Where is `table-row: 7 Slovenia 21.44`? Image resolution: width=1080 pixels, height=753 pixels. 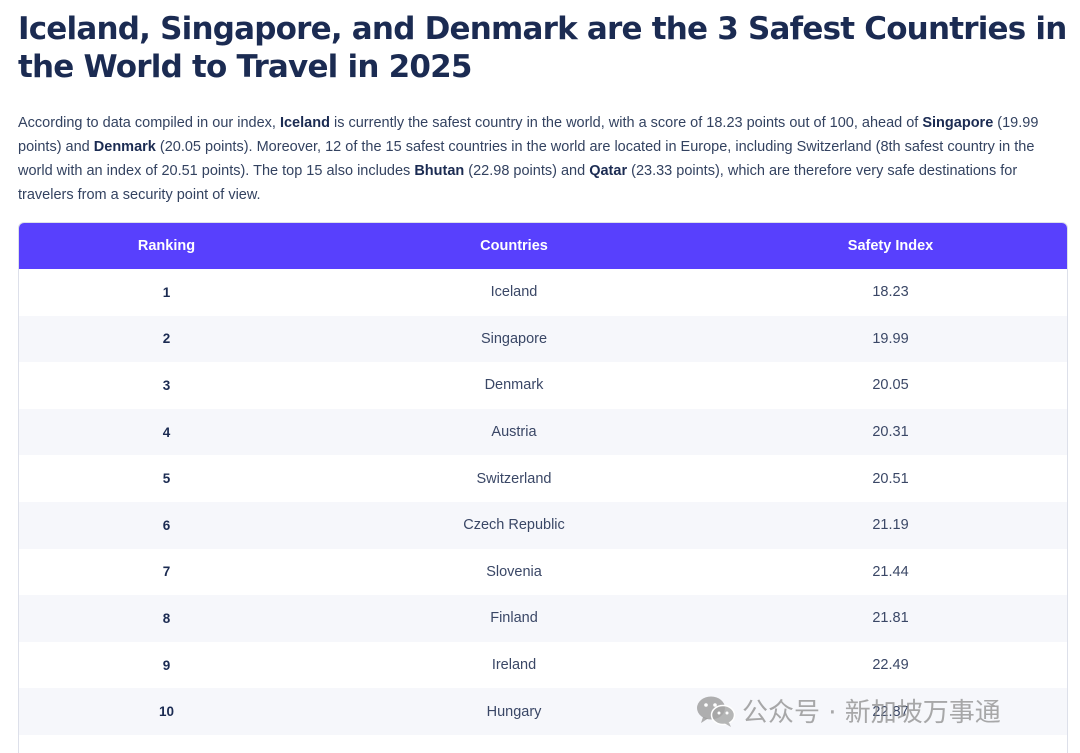 table-row: 7 Slovenia 21.44 is located at coordinates (543, 572).